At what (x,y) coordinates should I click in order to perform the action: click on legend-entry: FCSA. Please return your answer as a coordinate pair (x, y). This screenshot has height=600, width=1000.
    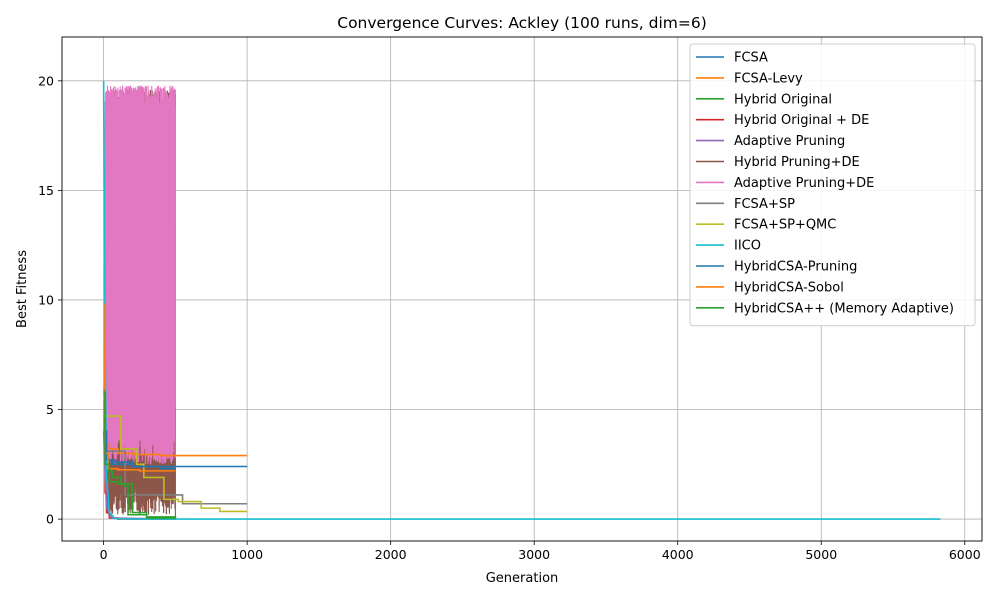
    Looking at the image, I should click on (751, 58).